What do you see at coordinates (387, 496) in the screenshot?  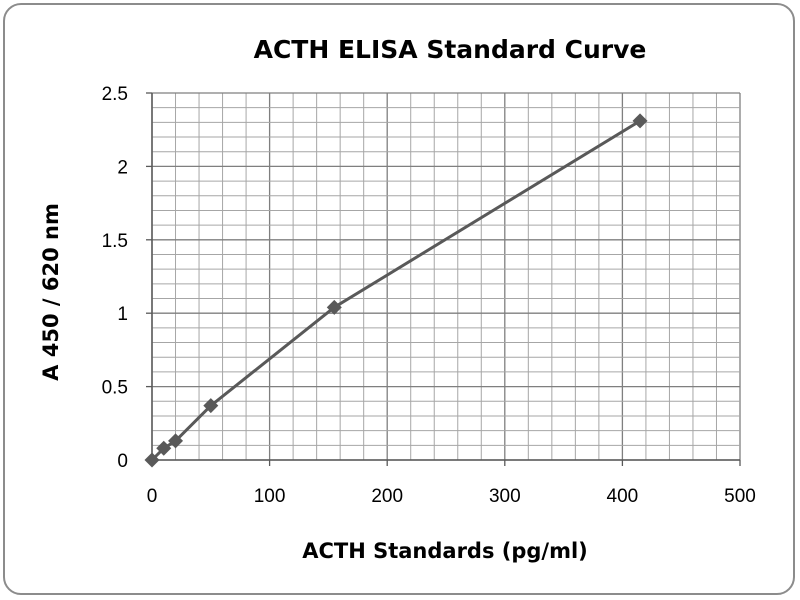 I see `x-tick-label: 200` at bounding box center [387, 496].